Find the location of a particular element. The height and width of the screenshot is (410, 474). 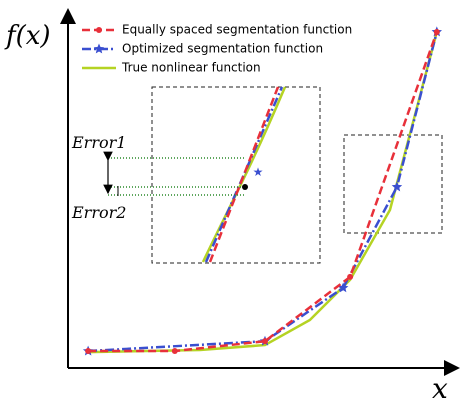

annotation: Error1 is located at coordinates (98, 142).